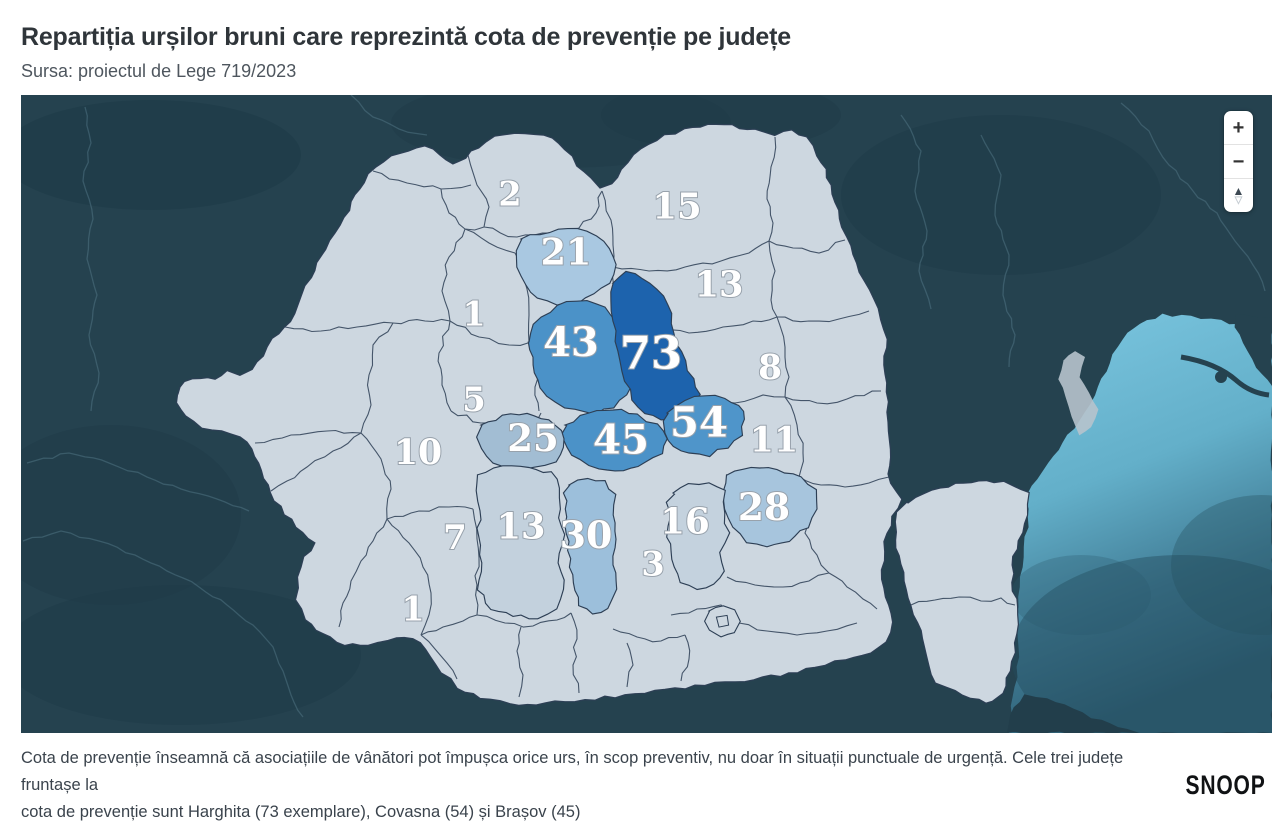  What do you see at coordinates (676, 207) in the screenshot?
I see `county-value-label: 15` at bounding box center [676, 207].